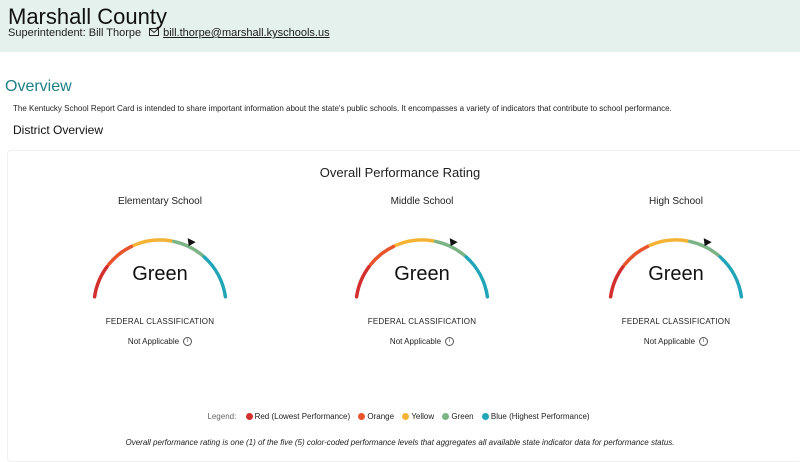 The height and width of the screenshot is (462, 800). What do you see at coordinates (302, 416) in the screenshot?
I see `legend-item-label: Red (Lowest Performance)` at bounding box center [302, 416].